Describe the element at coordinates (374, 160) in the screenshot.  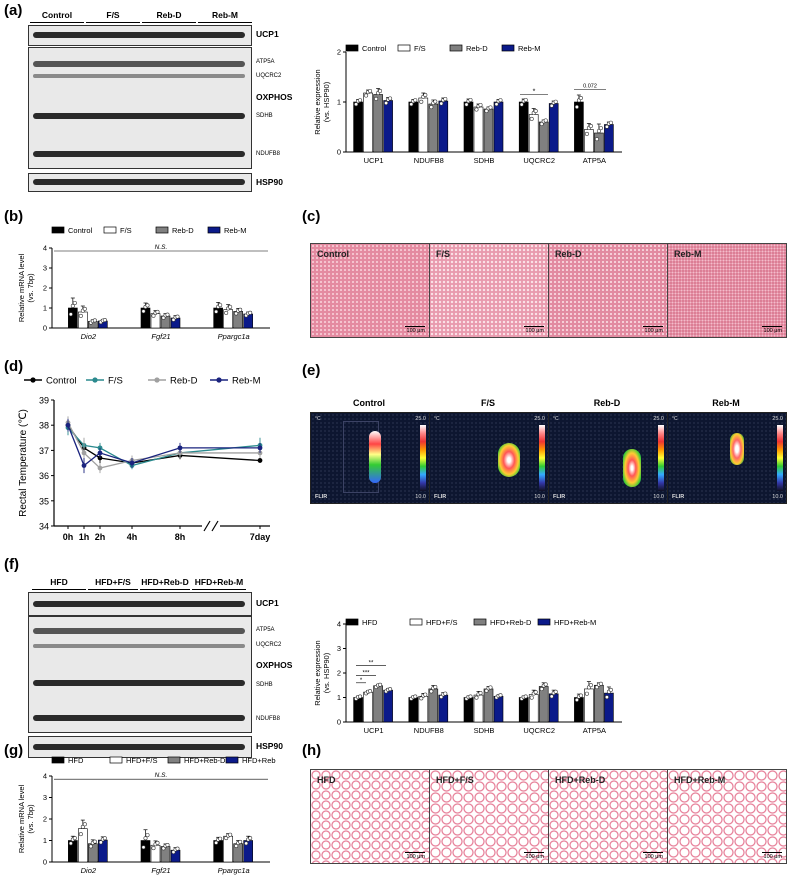
I see `x-tick-label: UCP1` at that location.